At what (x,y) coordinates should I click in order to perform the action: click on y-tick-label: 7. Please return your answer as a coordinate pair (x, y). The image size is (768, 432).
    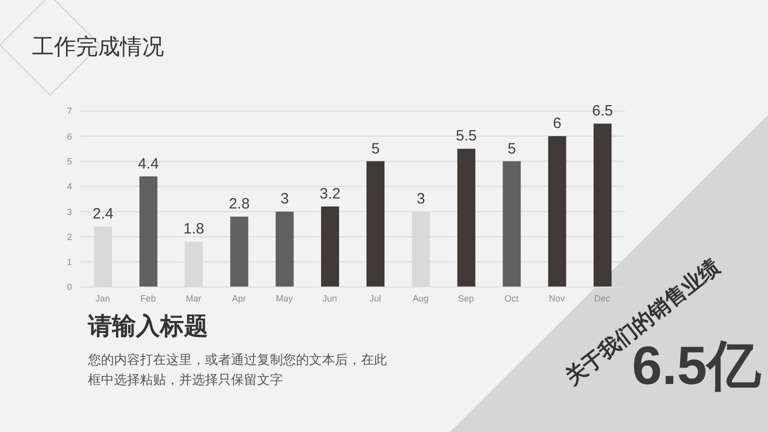
    Looking at the image, I should click on (69, 111).